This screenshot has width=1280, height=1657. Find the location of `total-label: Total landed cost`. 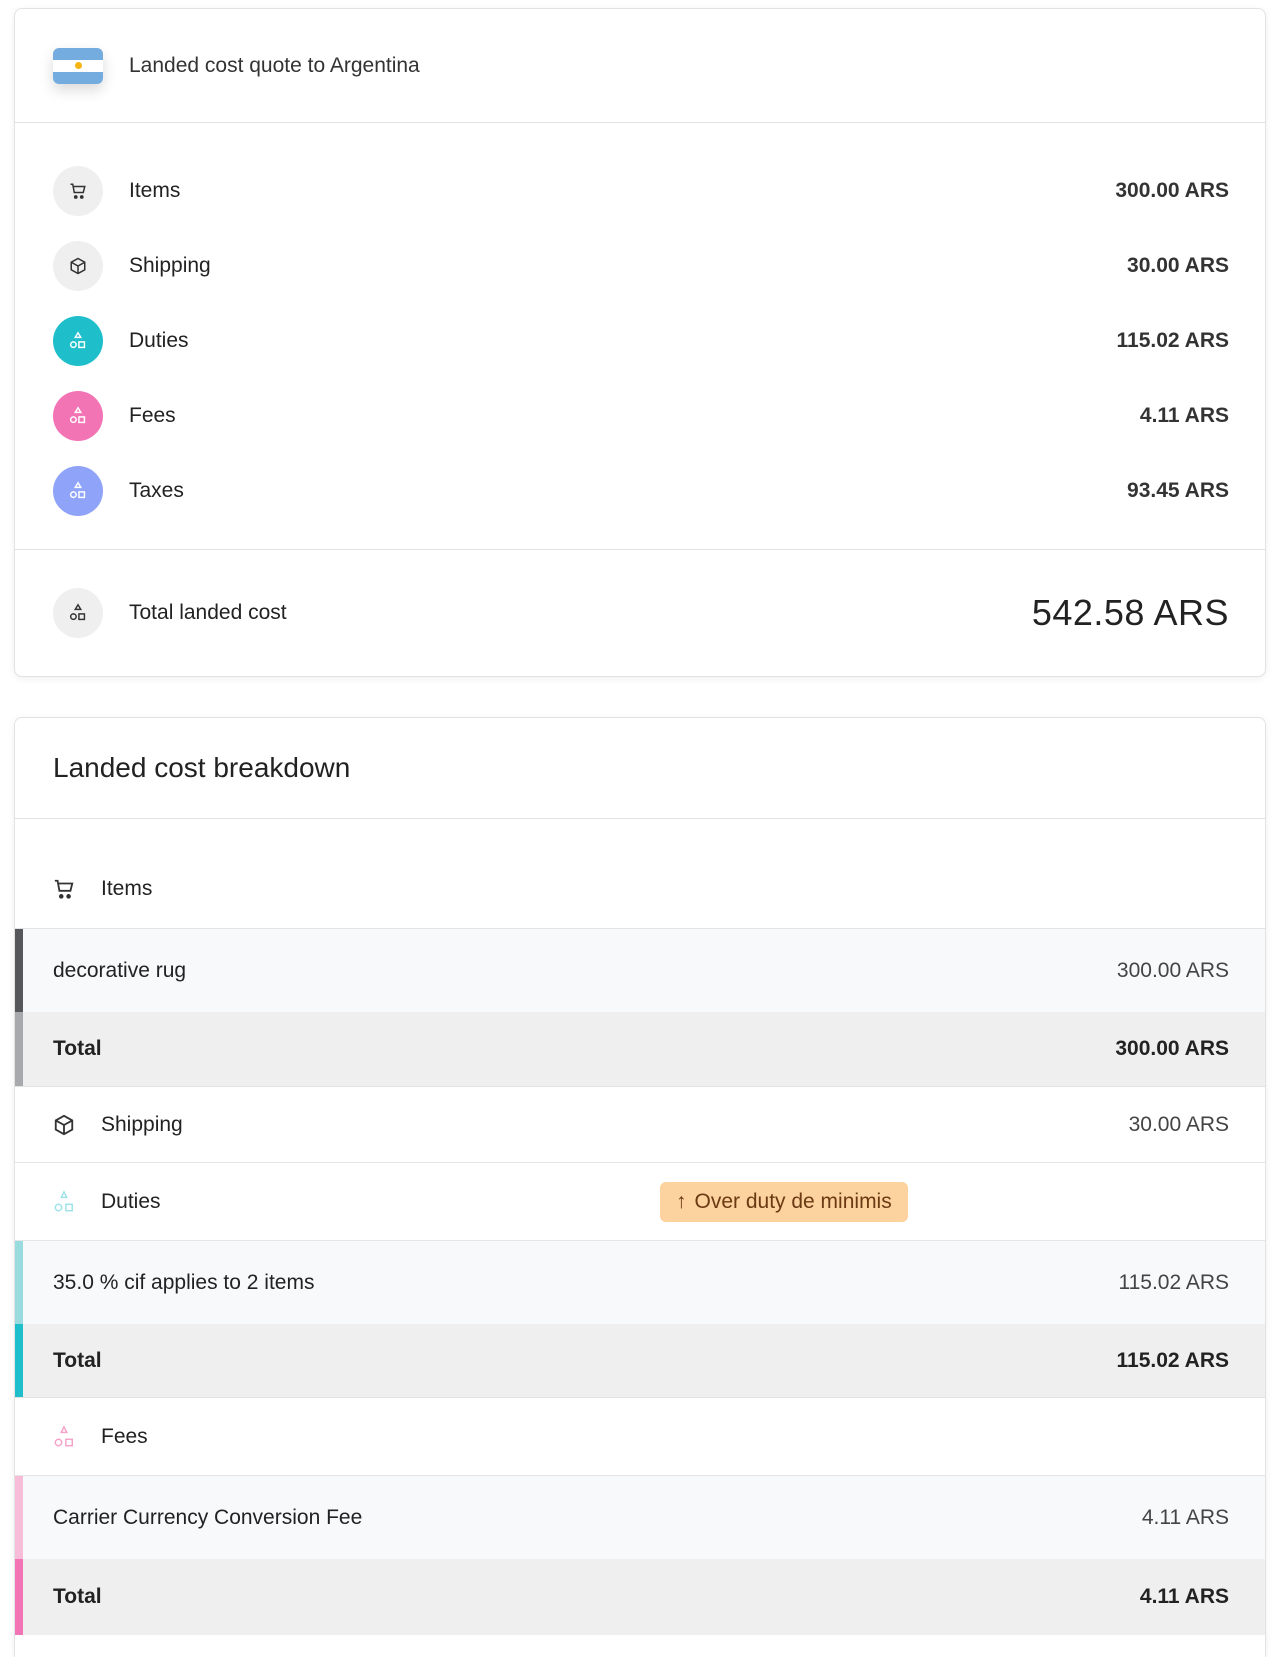

total-label: Total landed cost is located at coordinates (208, 612).